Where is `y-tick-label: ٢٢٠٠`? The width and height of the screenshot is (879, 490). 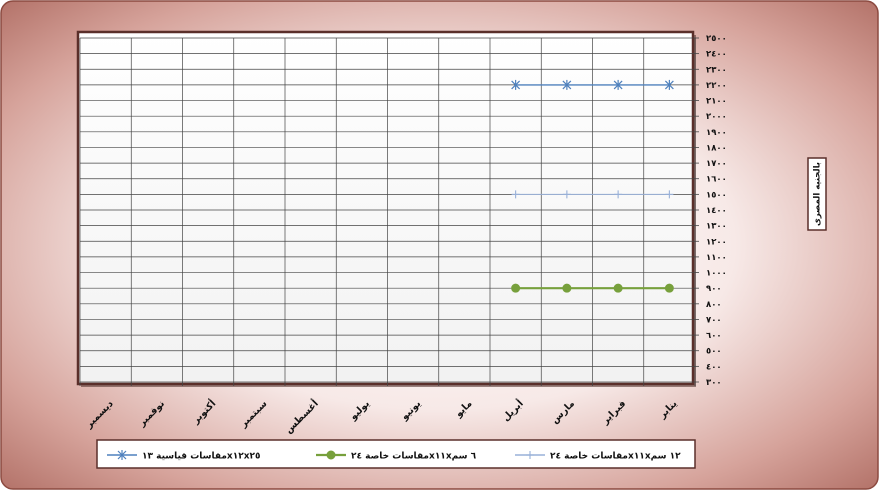
y-tick-label: ٢٢٠٠ is located at coordinates (716, 86).